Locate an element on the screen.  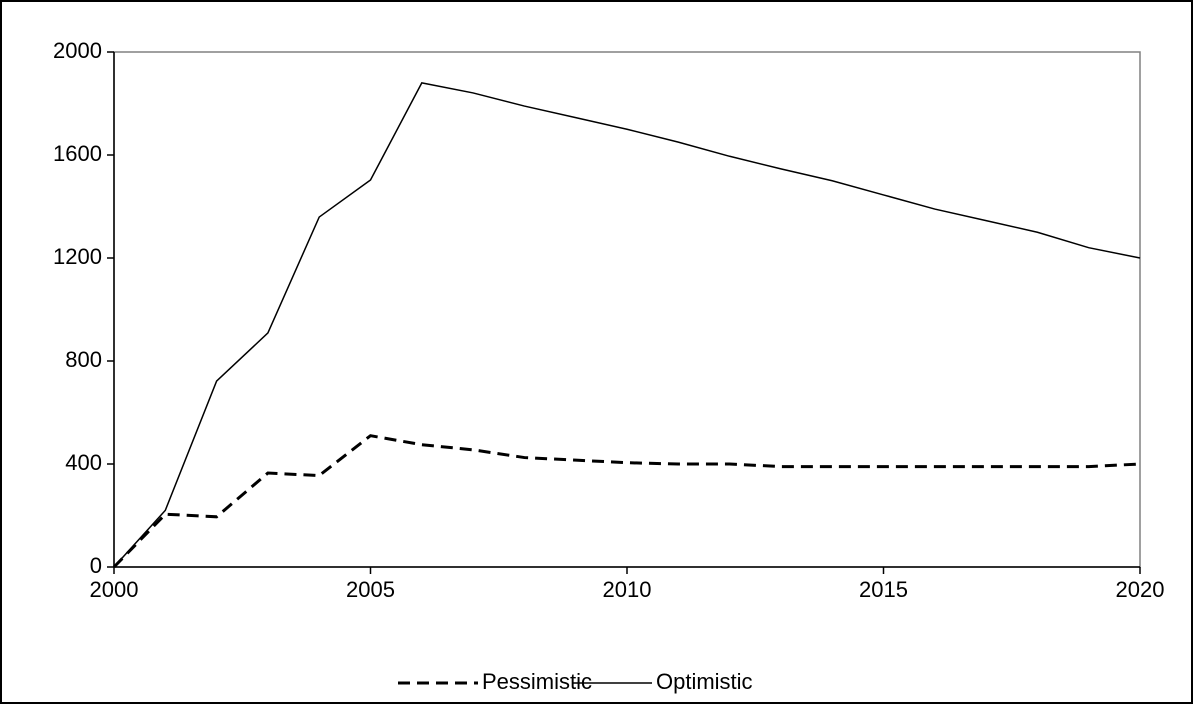
y-tick-label: 0 is located at coordinates (96, 565).